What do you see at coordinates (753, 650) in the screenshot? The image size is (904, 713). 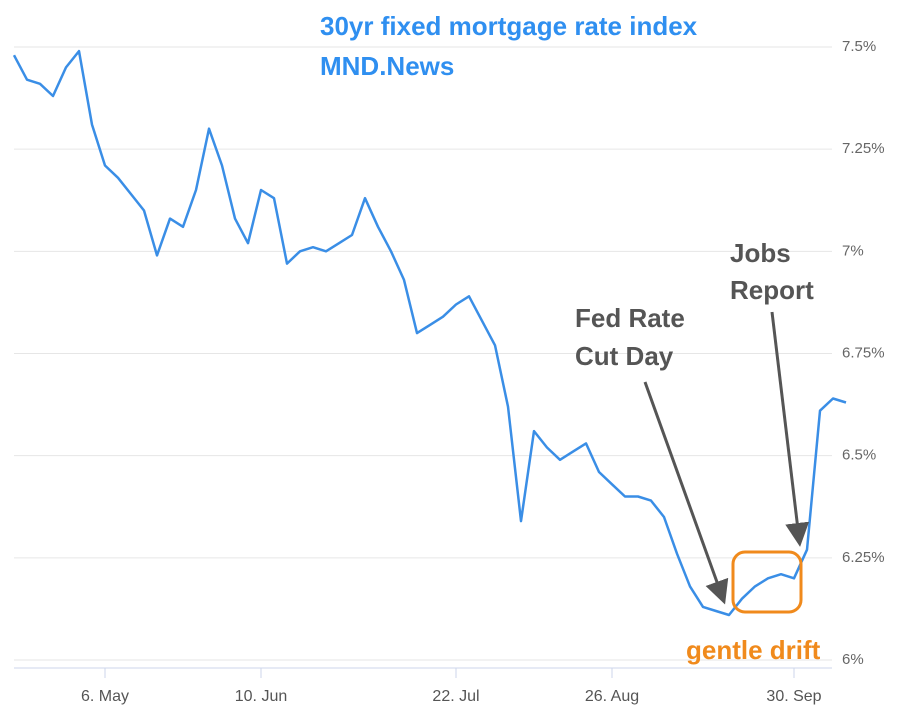 I see `annotation: gentle drift` at bounding box center [753, 650].